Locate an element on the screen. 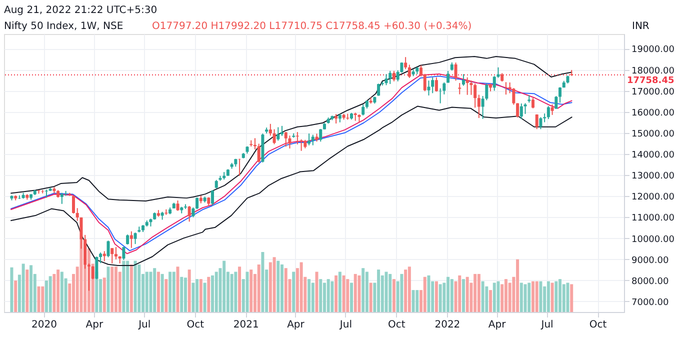  y-tick-label: 10000.00 is located at coordinates (653, 239).